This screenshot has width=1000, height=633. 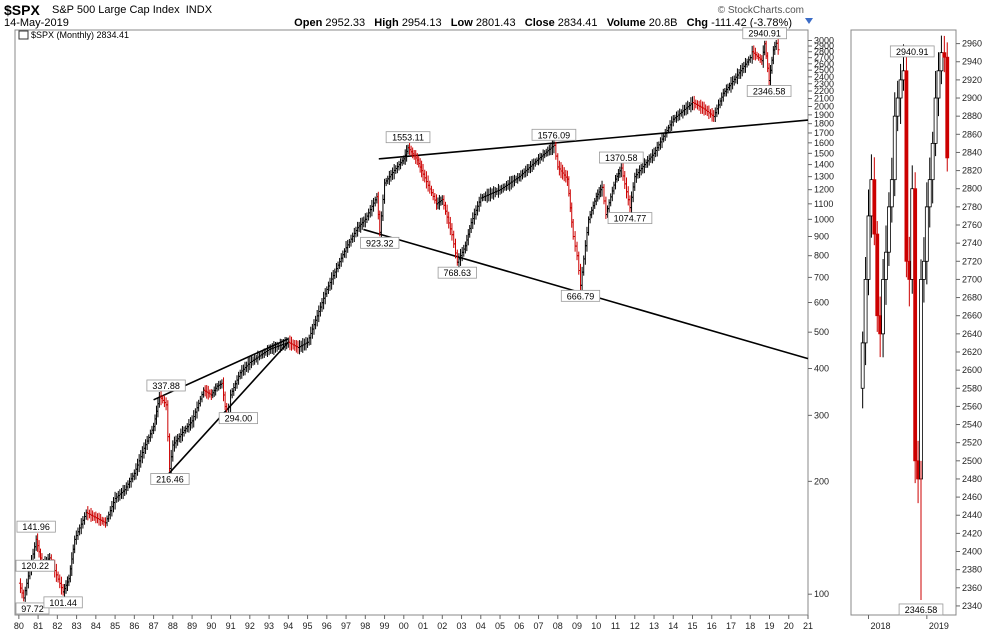 I want to click on close-value: 2834.41, so click(x=577, y=23).